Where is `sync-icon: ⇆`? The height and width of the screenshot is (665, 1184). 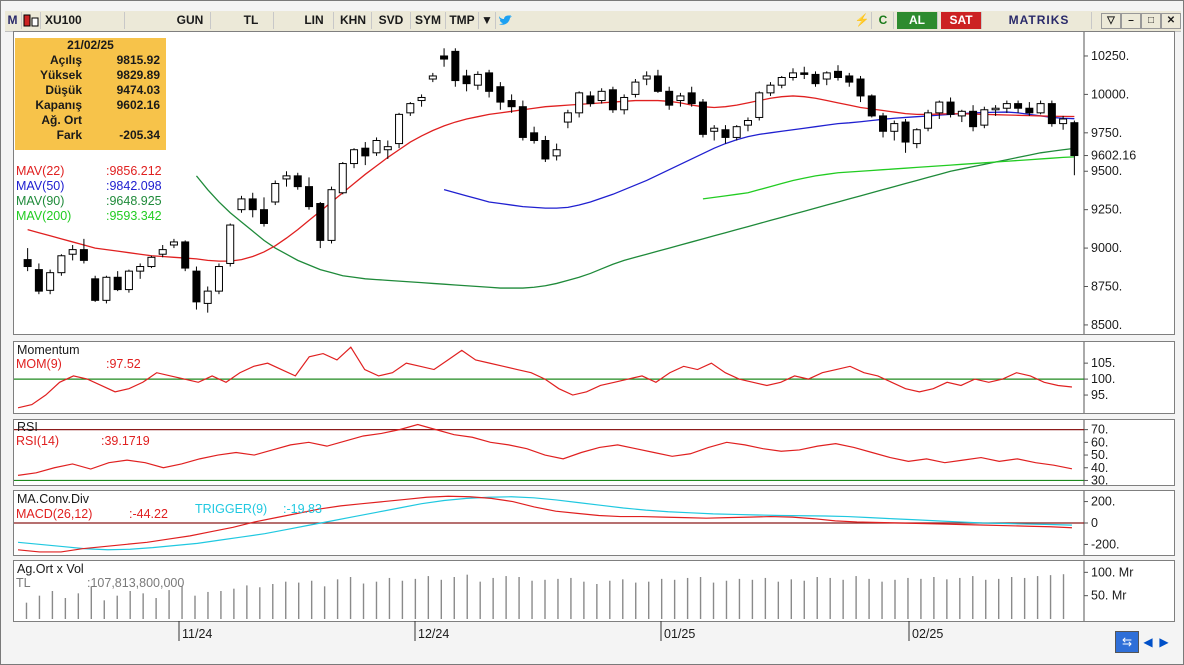
sync-icon: ⇆ is located at coordinates (1127, 642).